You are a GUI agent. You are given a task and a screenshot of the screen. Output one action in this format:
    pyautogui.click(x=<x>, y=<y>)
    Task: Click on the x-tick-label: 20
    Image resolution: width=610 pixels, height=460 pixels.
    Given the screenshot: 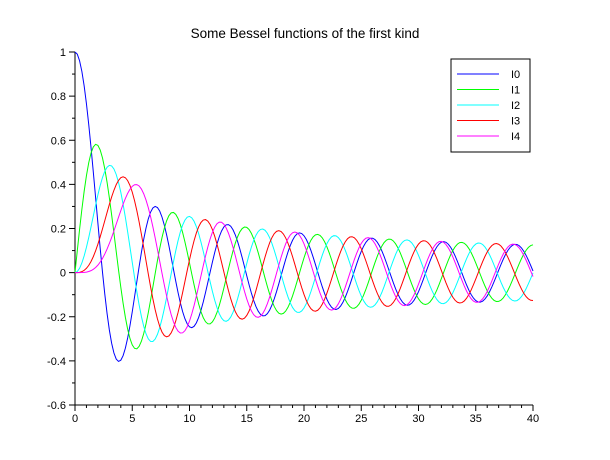 What is the action you would take?
    pyautogui.click(x=304, y=419)
    